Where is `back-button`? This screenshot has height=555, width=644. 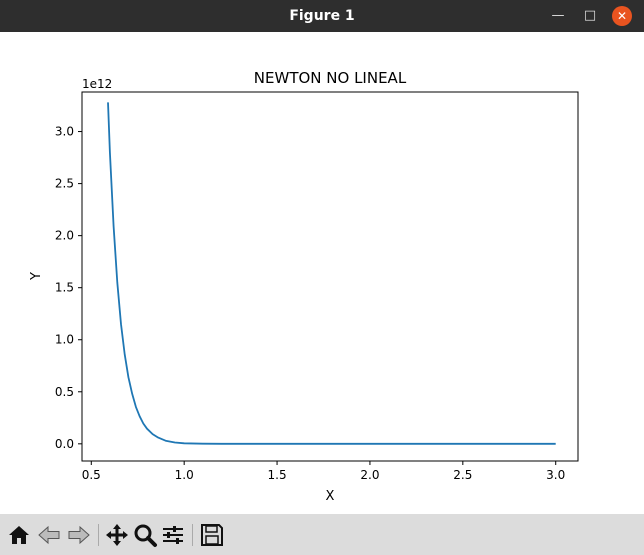 back-button is located at coordinates (49, 535).